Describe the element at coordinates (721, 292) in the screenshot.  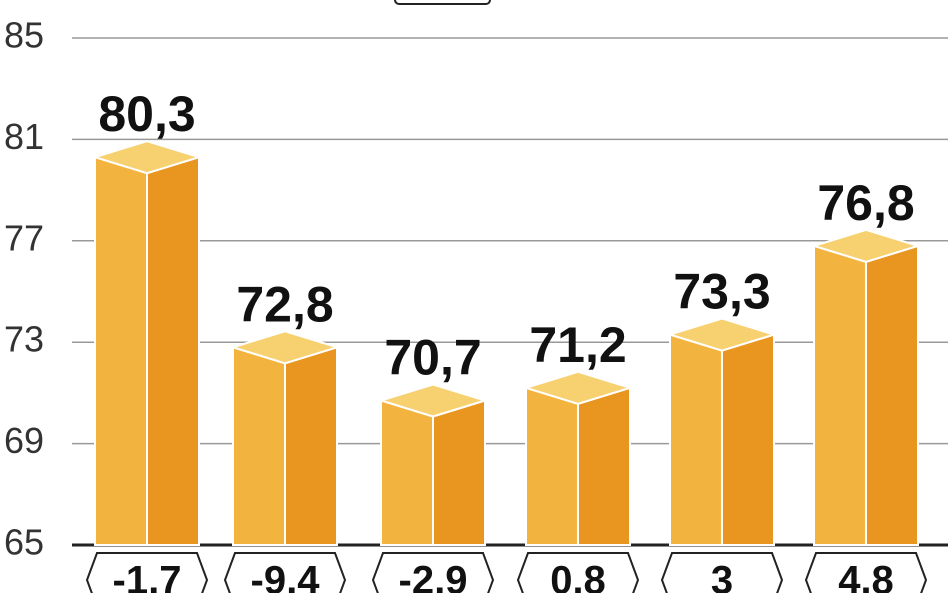
I see `value-label: 73,3` at that location.